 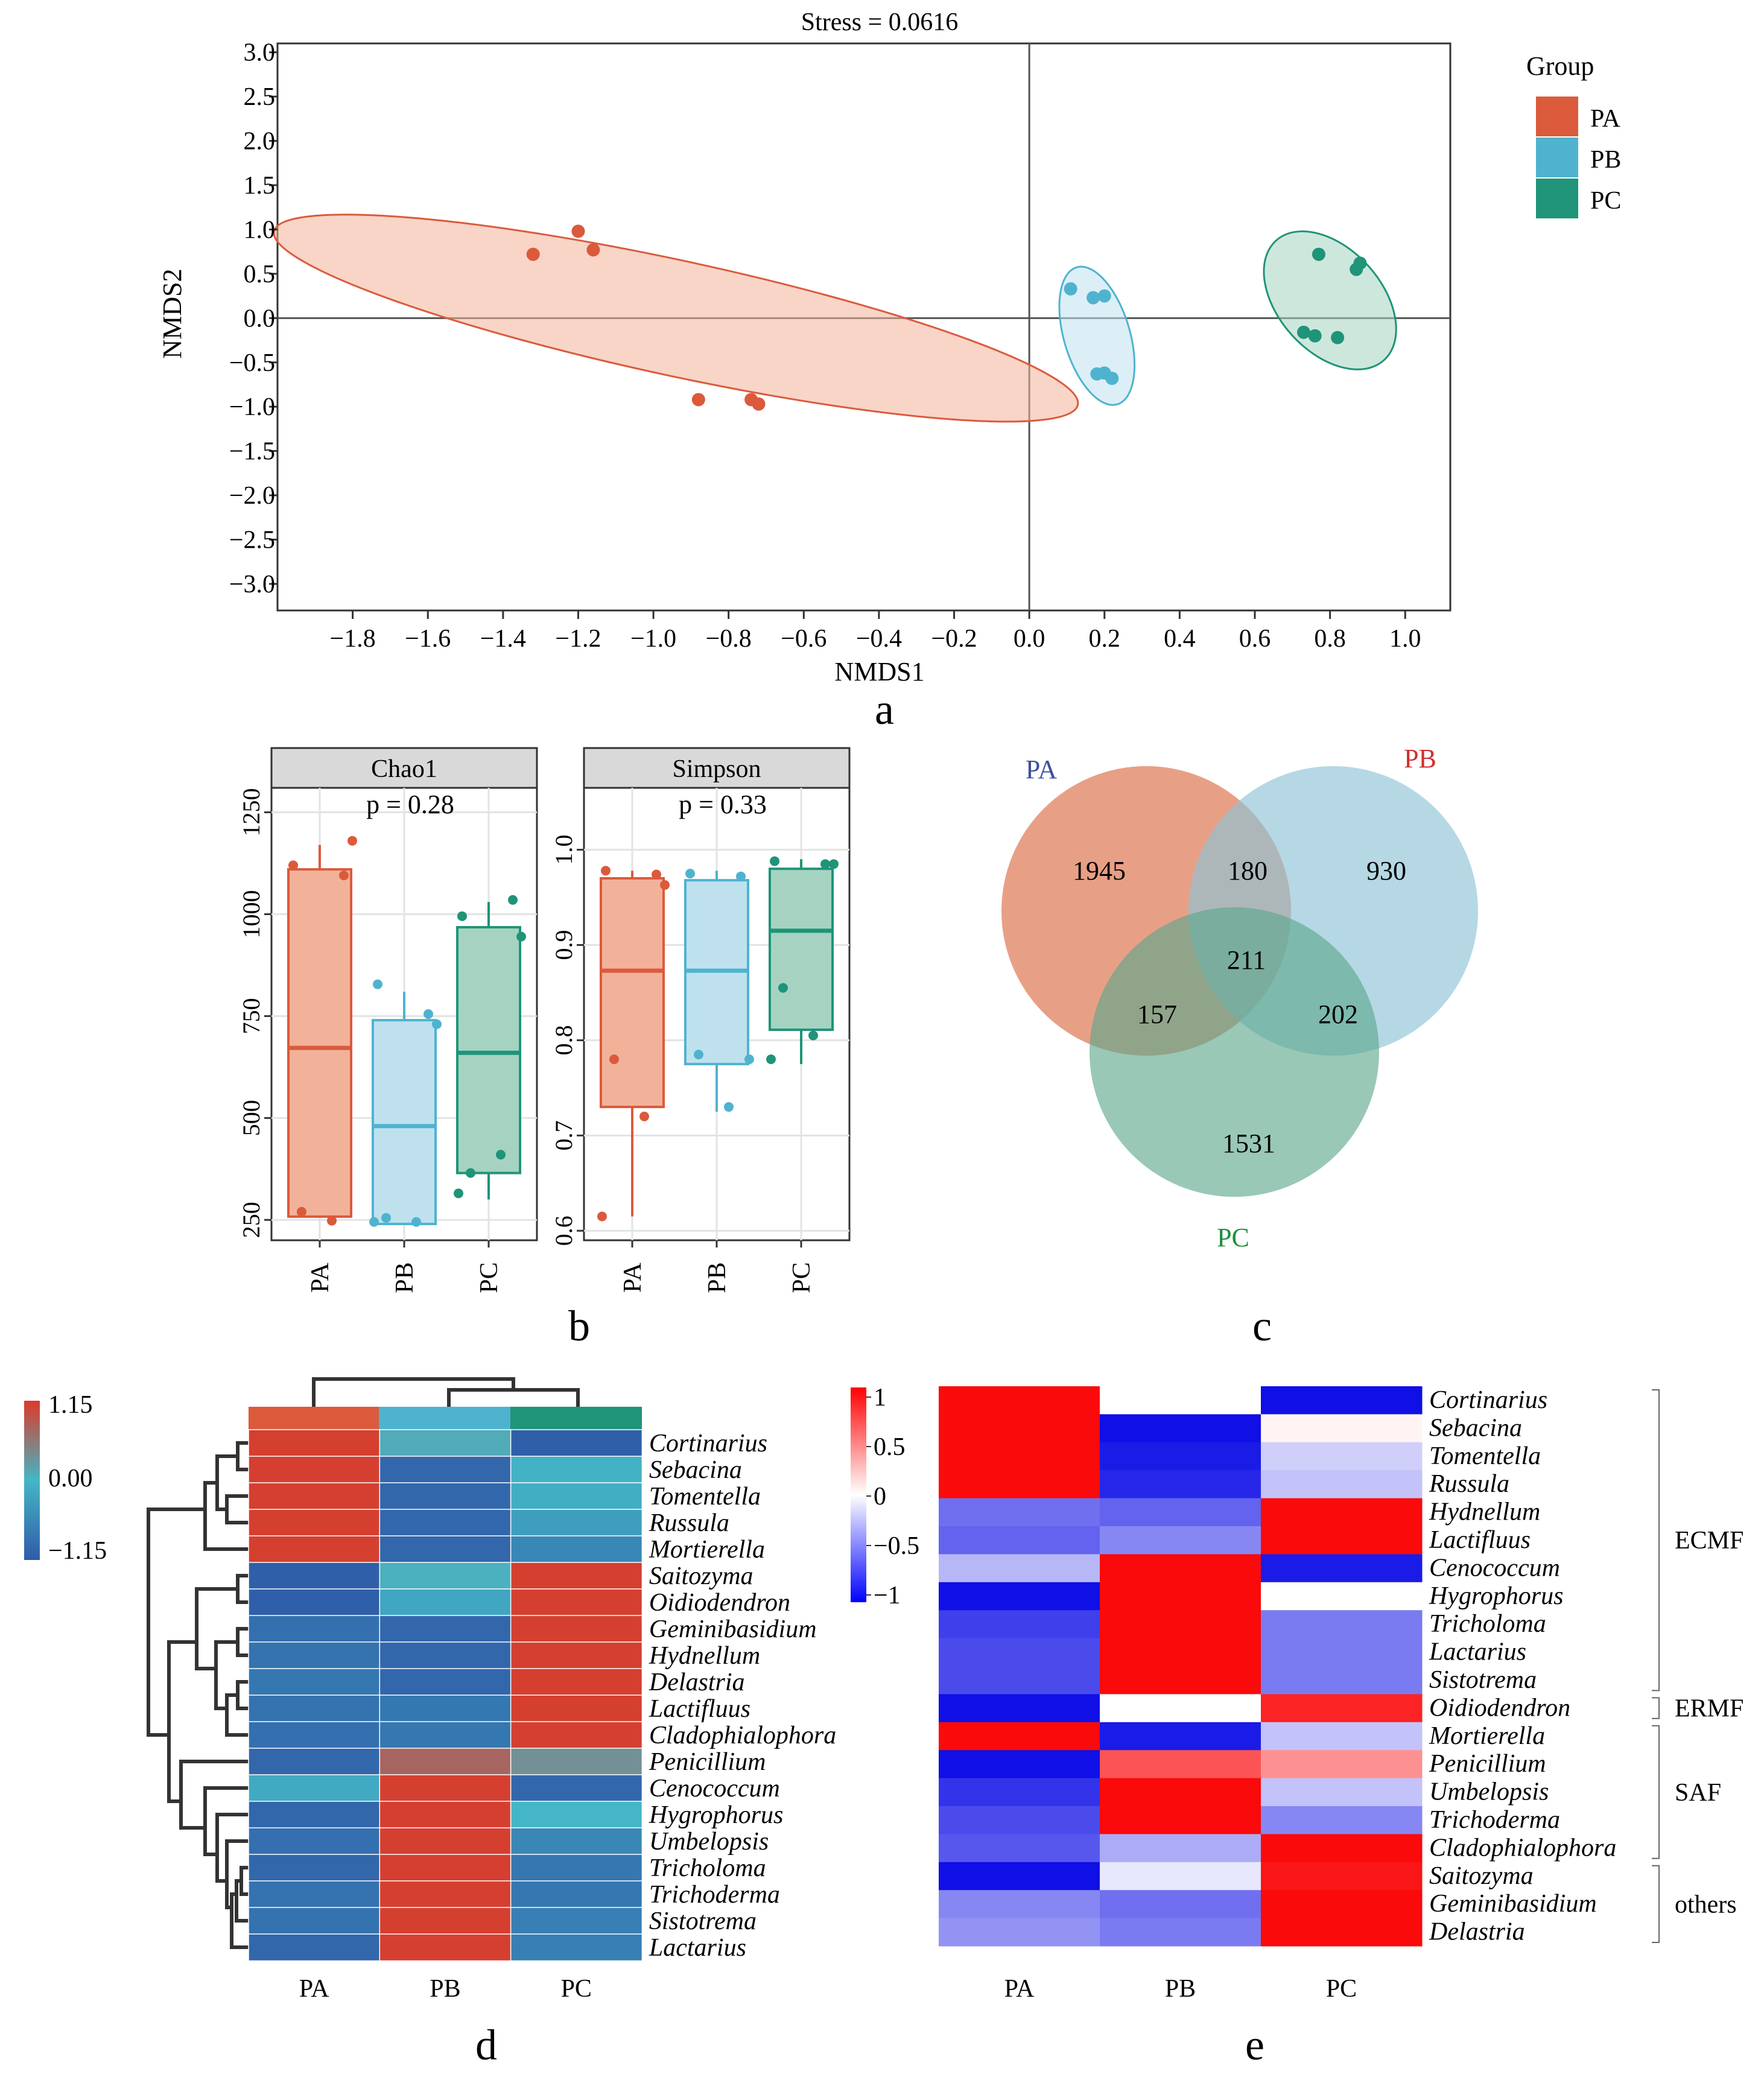 I want to click on x-tick-label: PB, so click(x=405, y=1277).